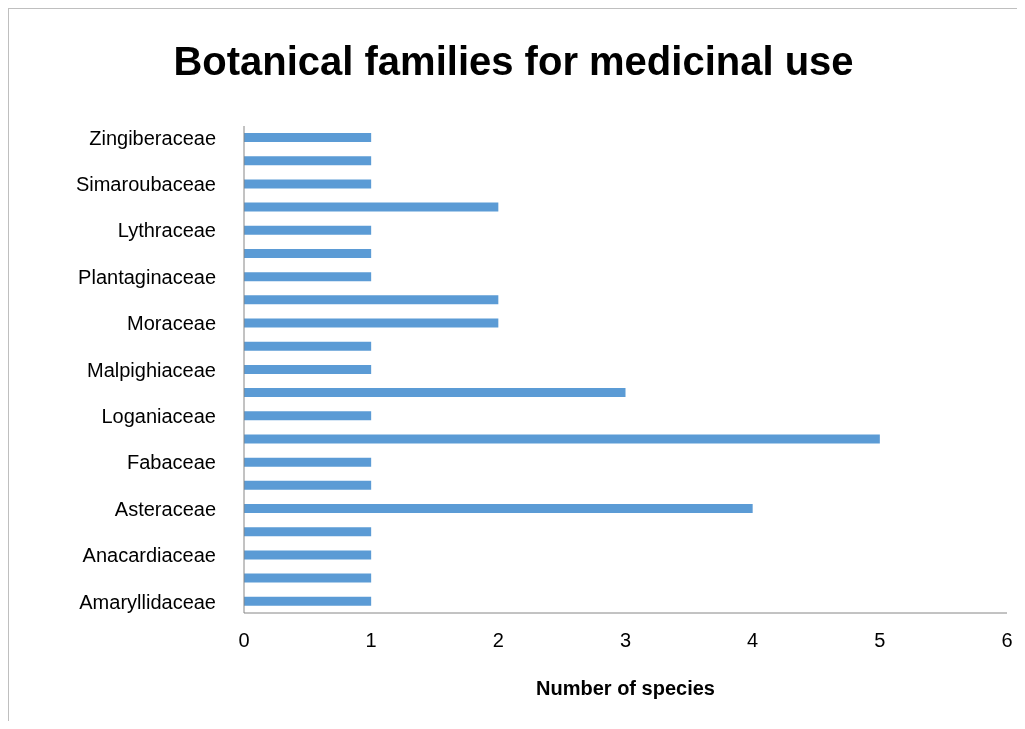 The image size is (1025, 729). What do you see at coordinates (166, 230) in the screenshot?
I see `y-tick-label: Lythraceae` at bounding box center [166, 230].